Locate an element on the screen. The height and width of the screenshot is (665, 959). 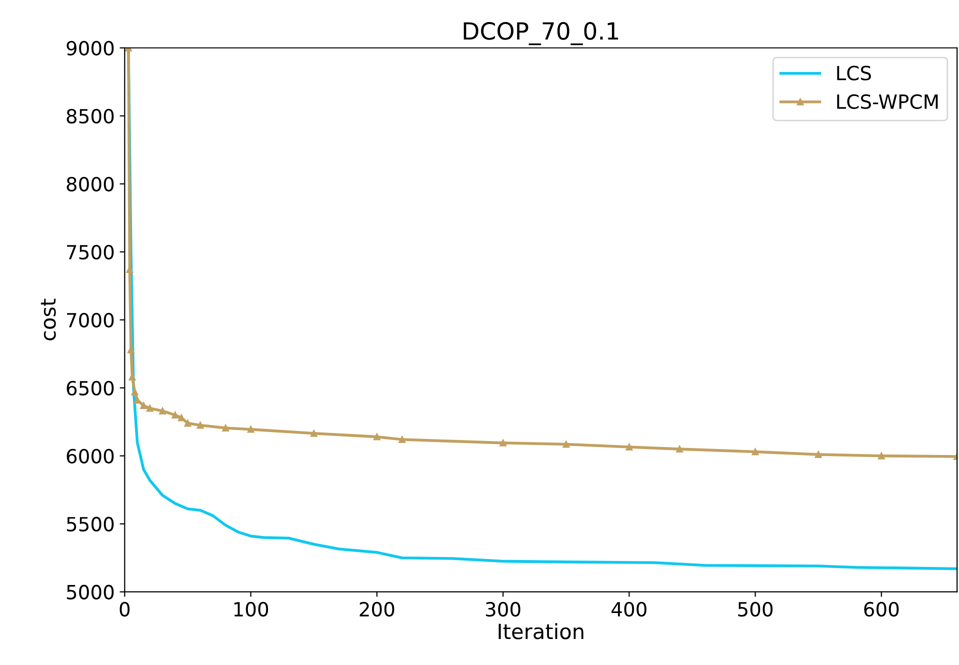
x-tick-label: 200 is located at coordinates (377, 609).